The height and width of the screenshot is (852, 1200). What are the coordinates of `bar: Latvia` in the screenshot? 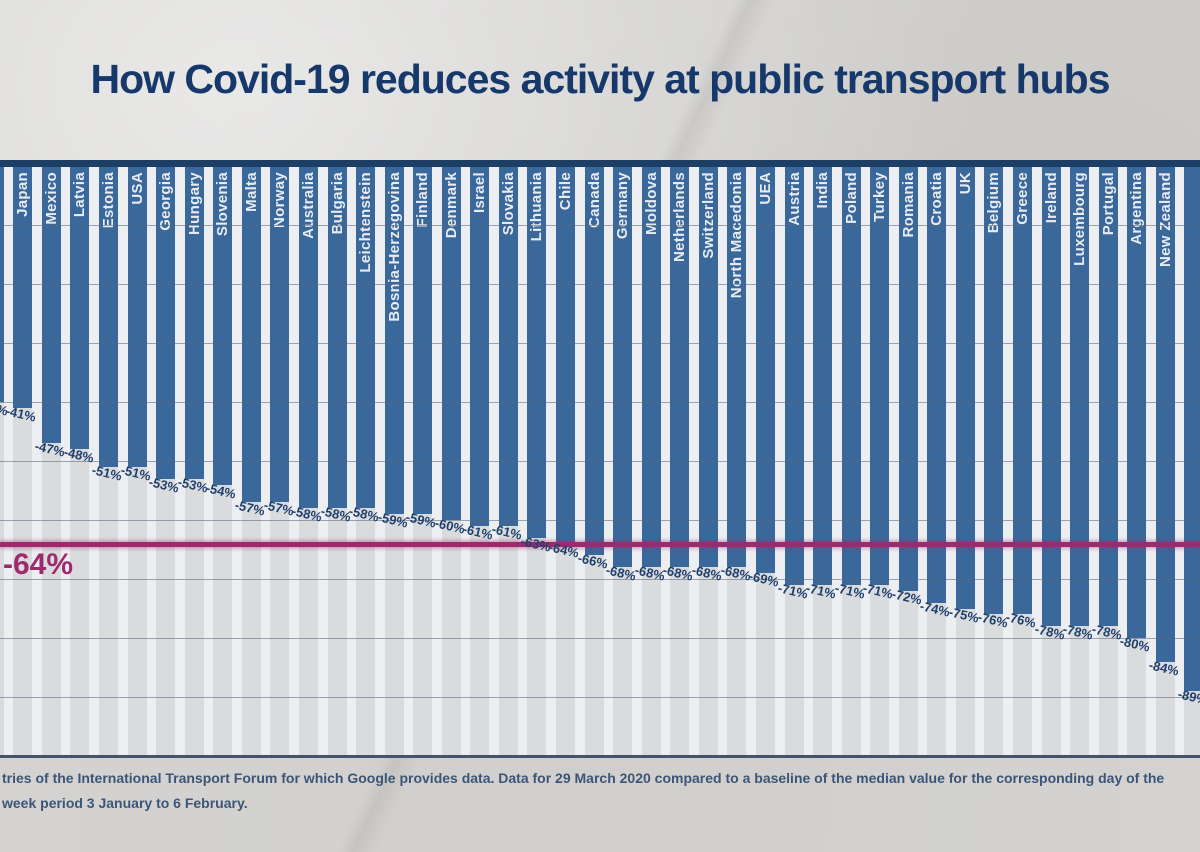 It's located at (80, 308).